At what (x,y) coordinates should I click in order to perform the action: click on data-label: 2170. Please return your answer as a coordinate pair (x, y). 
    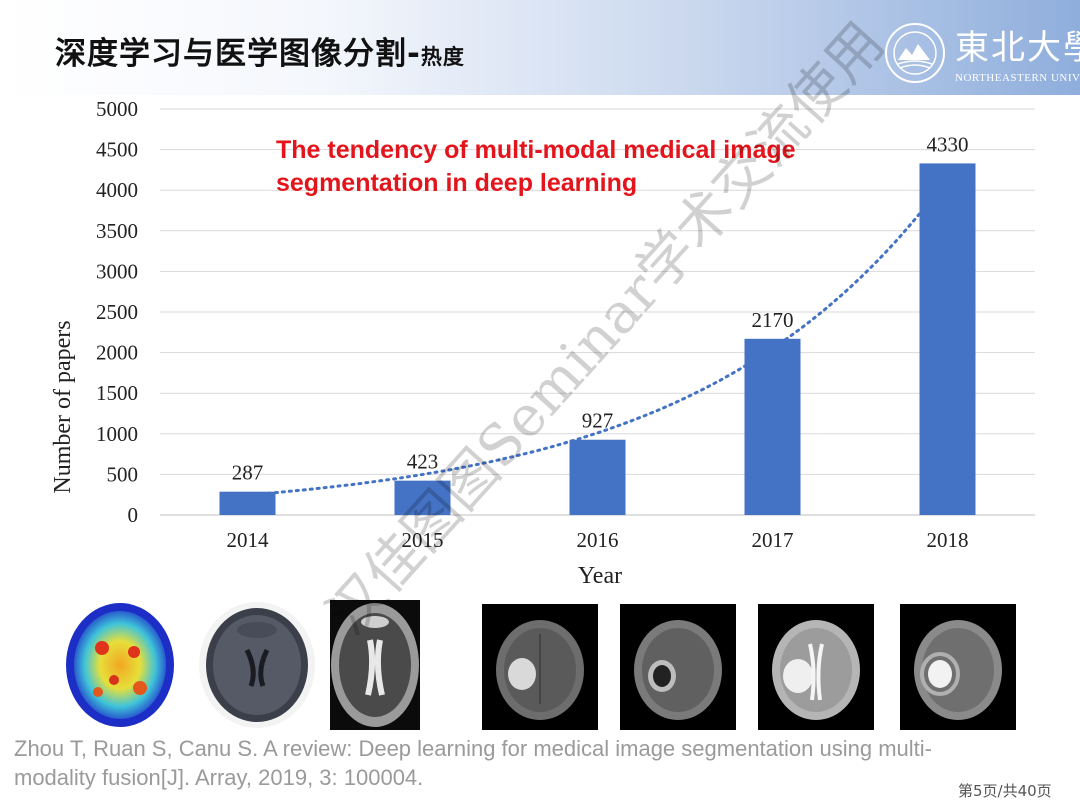
    Looking at the image, I should click on (773, 320).